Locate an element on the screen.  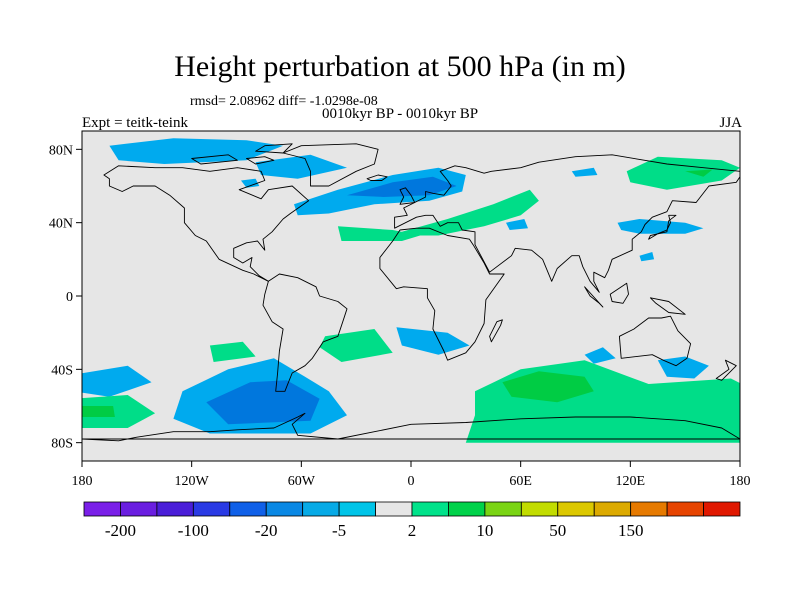
colorbar-labels: -200 -100 -20 -5 2 10 50 150 is located at coordinates (374, 530).